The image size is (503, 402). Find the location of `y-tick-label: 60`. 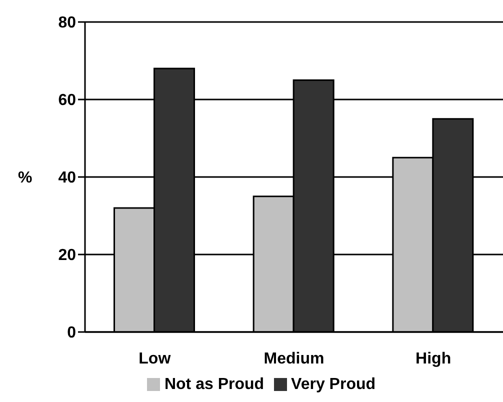

y-tick-label: 60 is located at coordinates (67, 101).